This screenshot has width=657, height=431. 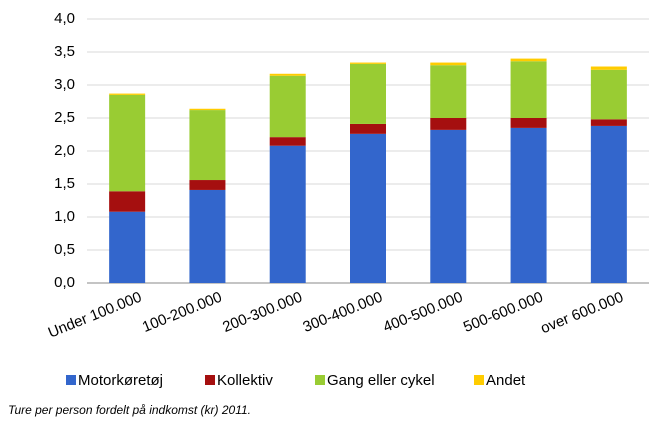 I want to click on x-tick-label: 100-200.000, so click(x=182, y=312).